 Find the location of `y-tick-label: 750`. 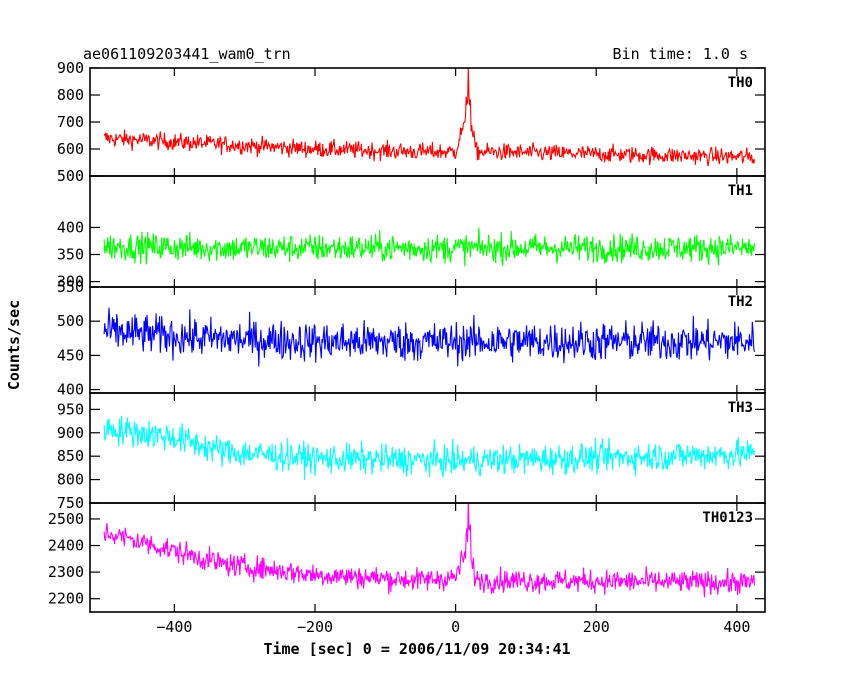

y-tick-label: 750 is located at coordinates (70, 503).